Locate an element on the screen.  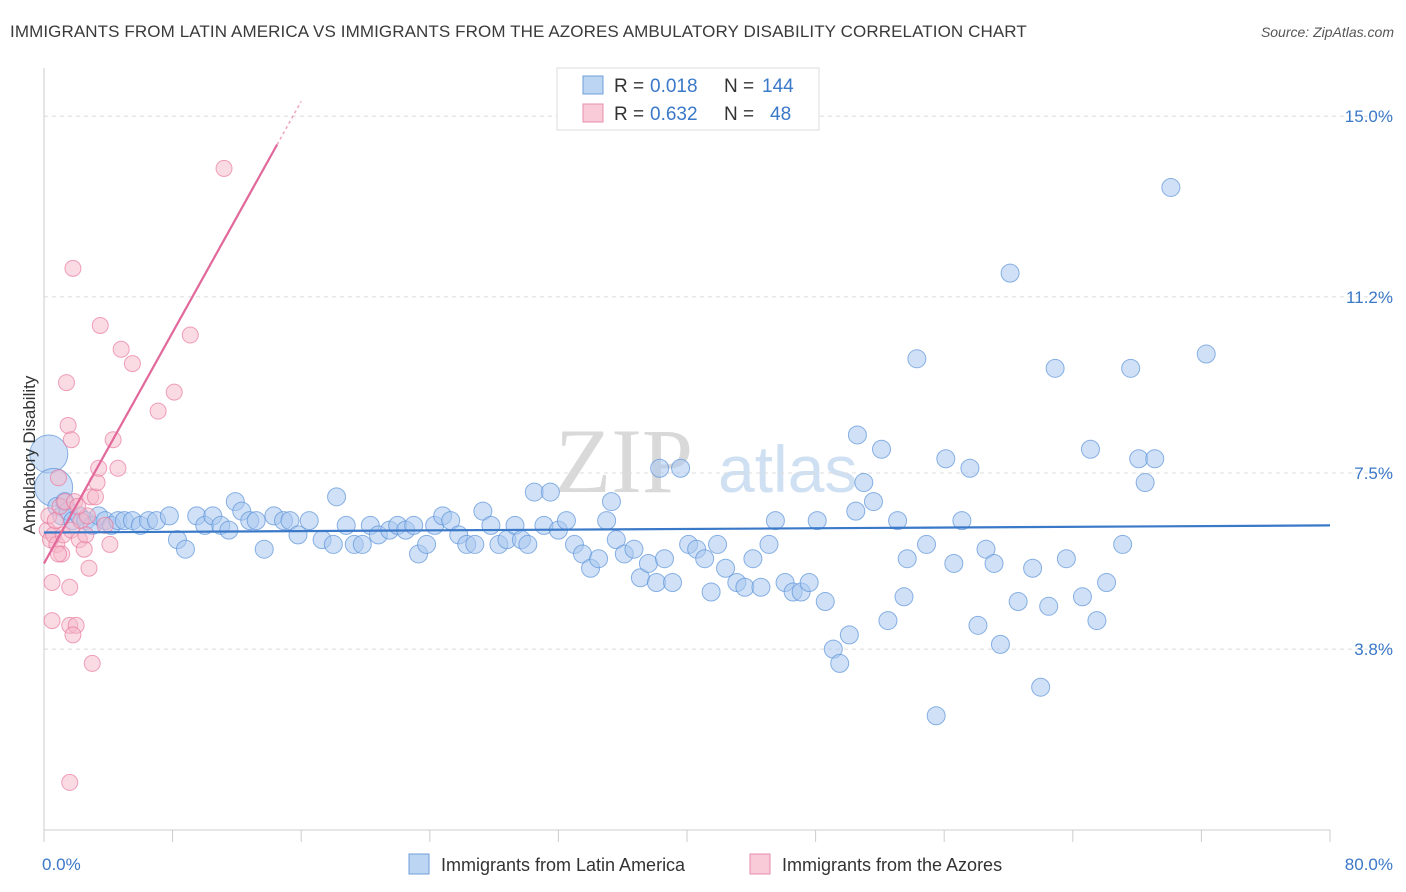
bottom-legend-label-pink: Immigrants from the Azores is located at coordinates (892, 865).